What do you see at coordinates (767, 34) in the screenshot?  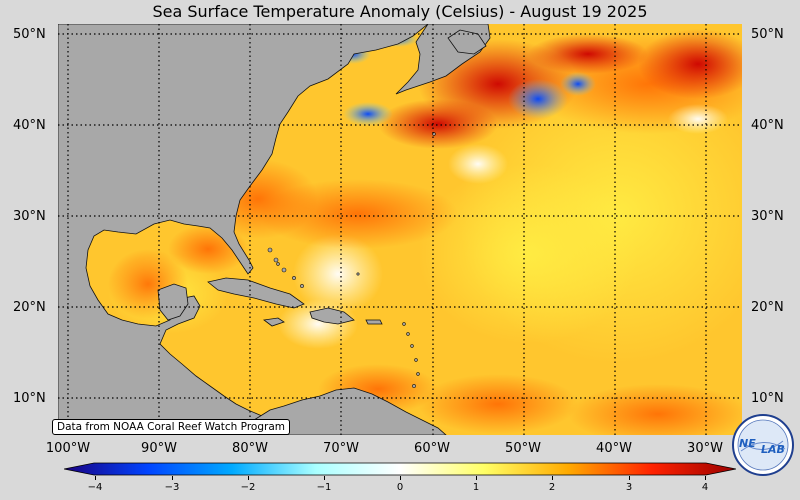 I see `lat-label-right: 50°N` at bounding box center [767, 34].